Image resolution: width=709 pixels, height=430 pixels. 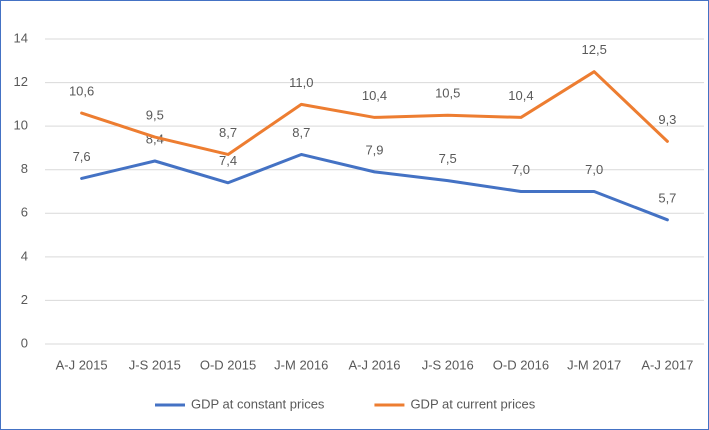 I want to click on legend-label: GDP at constant prices, so click(x=258, y=403).